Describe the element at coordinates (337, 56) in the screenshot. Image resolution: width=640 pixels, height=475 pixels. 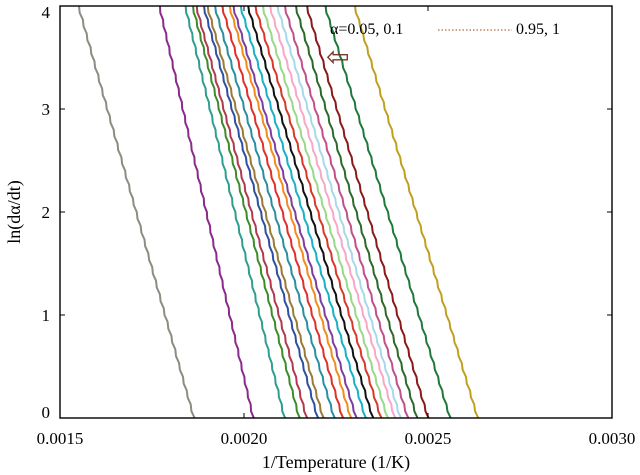
I see `arrow-icon: ⇦` at that location.